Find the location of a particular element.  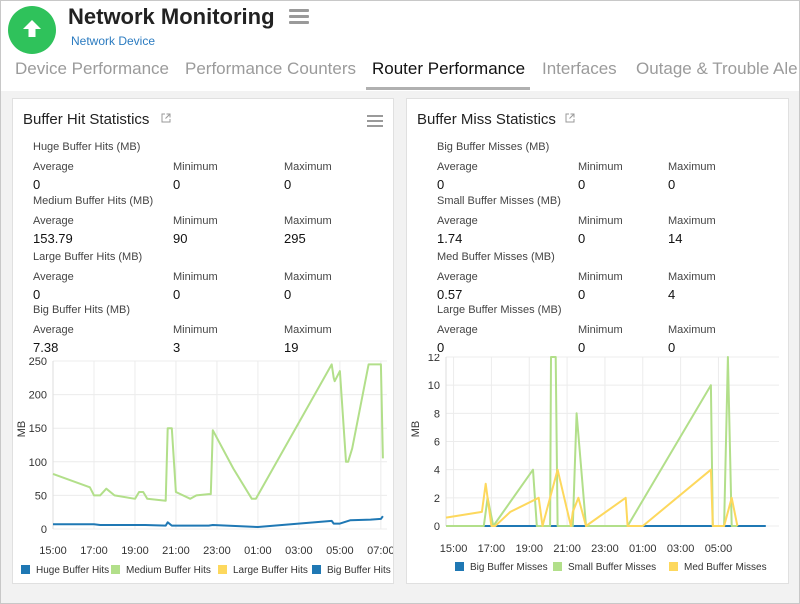

x-tick-label: 05:00 is located at coordinates (719, 549).